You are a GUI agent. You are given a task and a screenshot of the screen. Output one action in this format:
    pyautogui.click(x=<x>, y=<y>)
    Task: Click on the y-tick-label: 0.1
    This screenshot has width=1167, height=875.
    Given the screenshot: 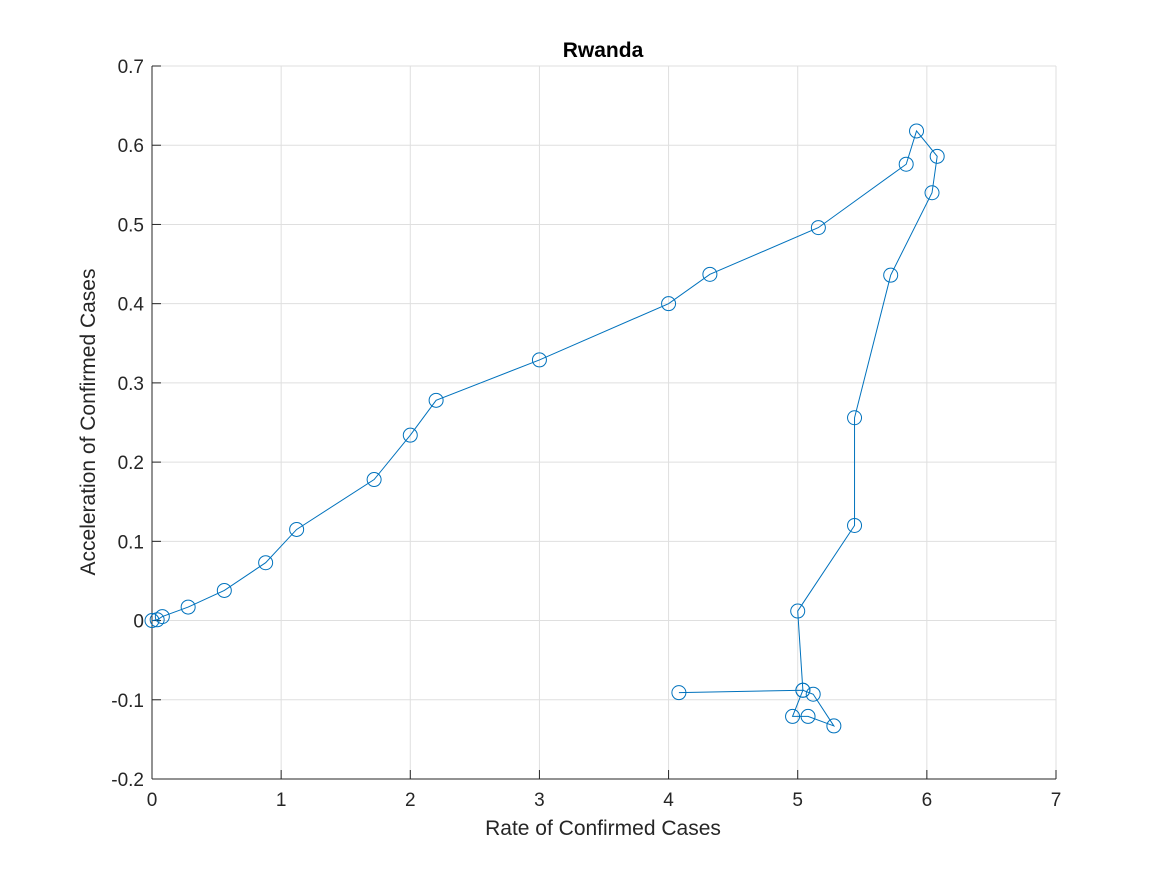 What is the action you would take?
    pyautogui.click(x=131, y=542)
    